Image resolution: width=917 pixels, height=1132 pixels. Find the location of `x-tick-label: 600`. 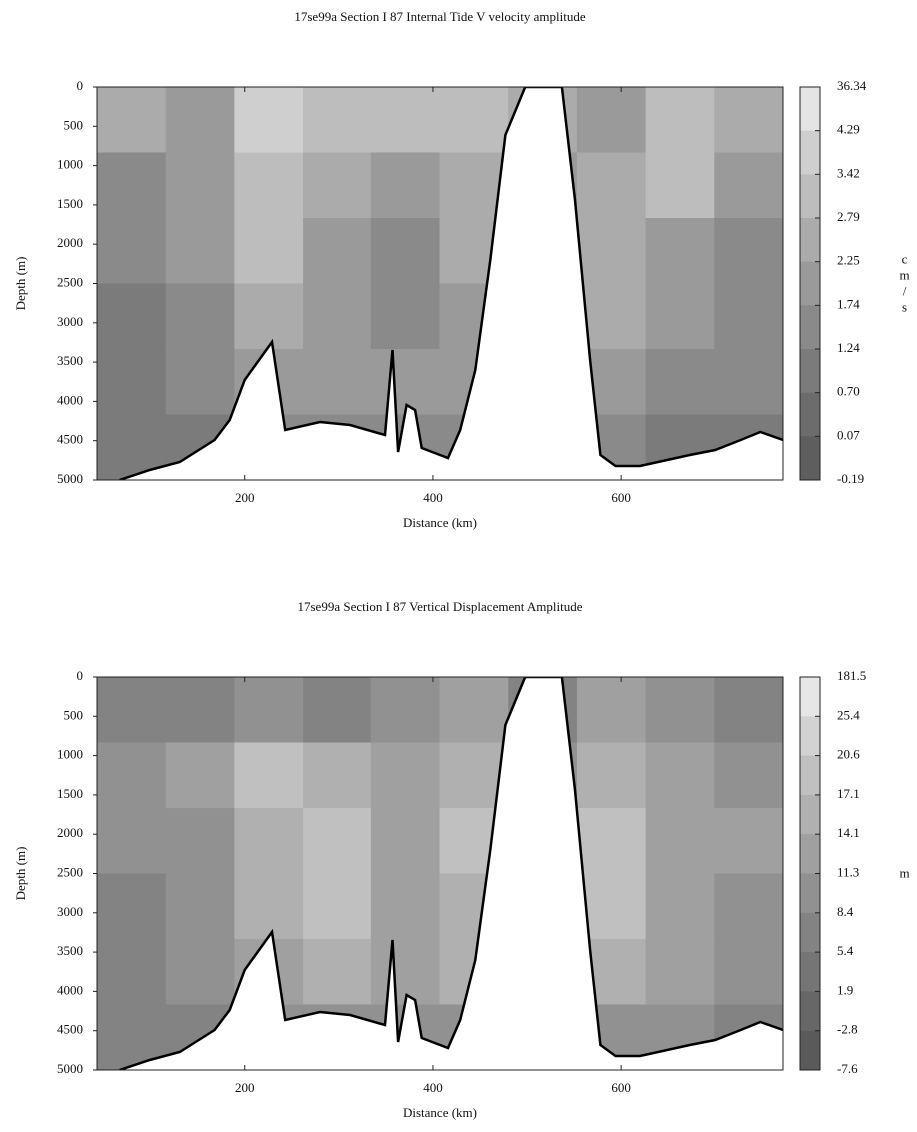

x-tick-label: 600 is located at coordinates (621, 1087).